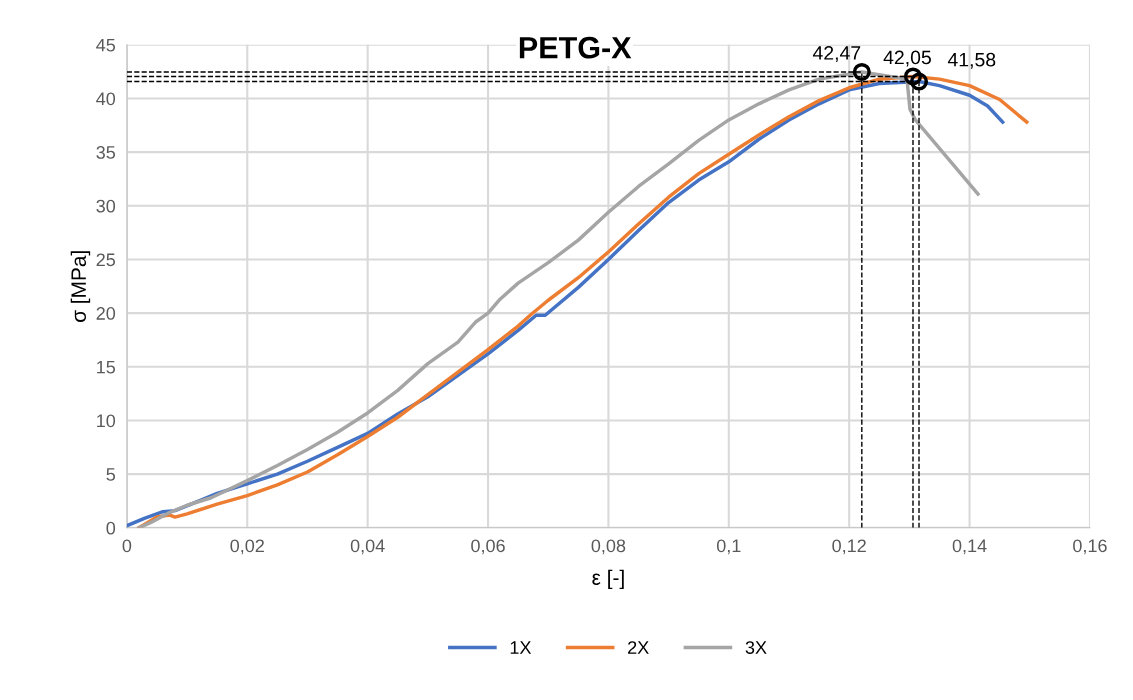 This screenshot has width=1133, height=700. What do you see at coordinates (111, 474) in the screenshot?
I see `y-tick-label: 5` at bounding box center [111, 474].